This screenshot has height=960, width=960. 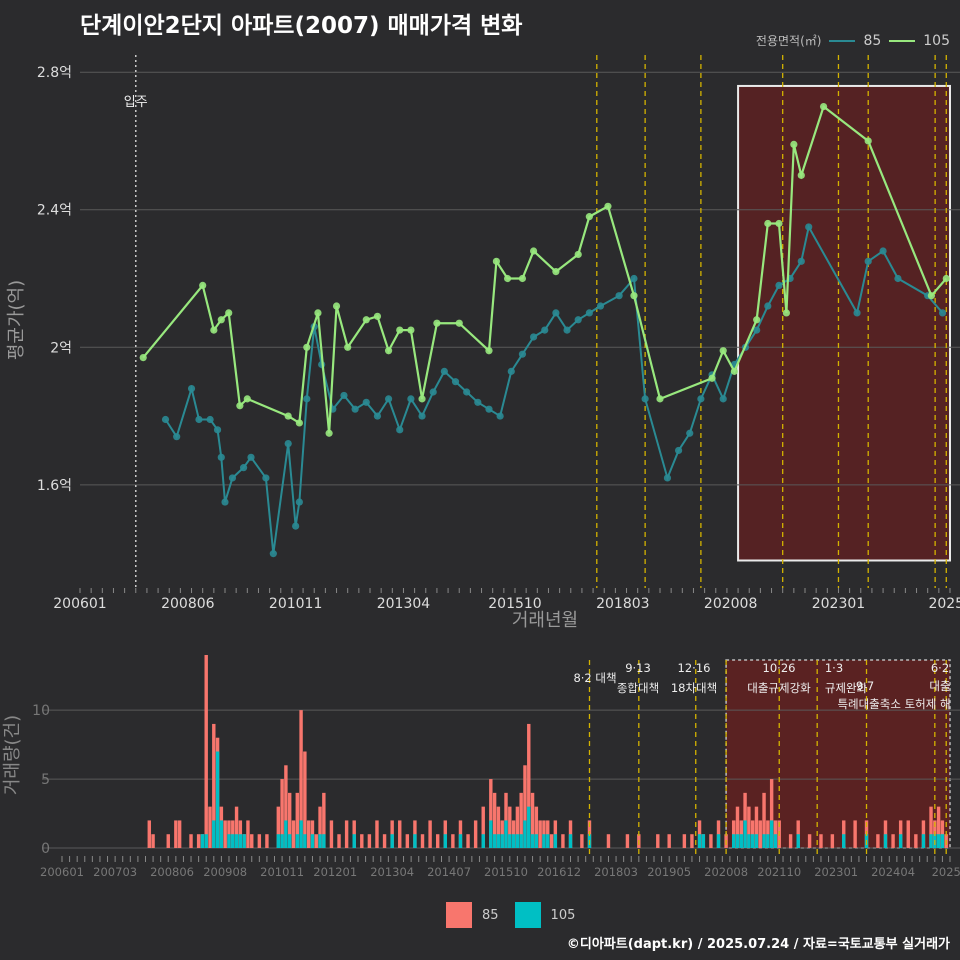 What do you see at coordinates (616, 872) in the screenshot?
I see `bar-x-tick-label: 201803` at bounding box center [616, 872].